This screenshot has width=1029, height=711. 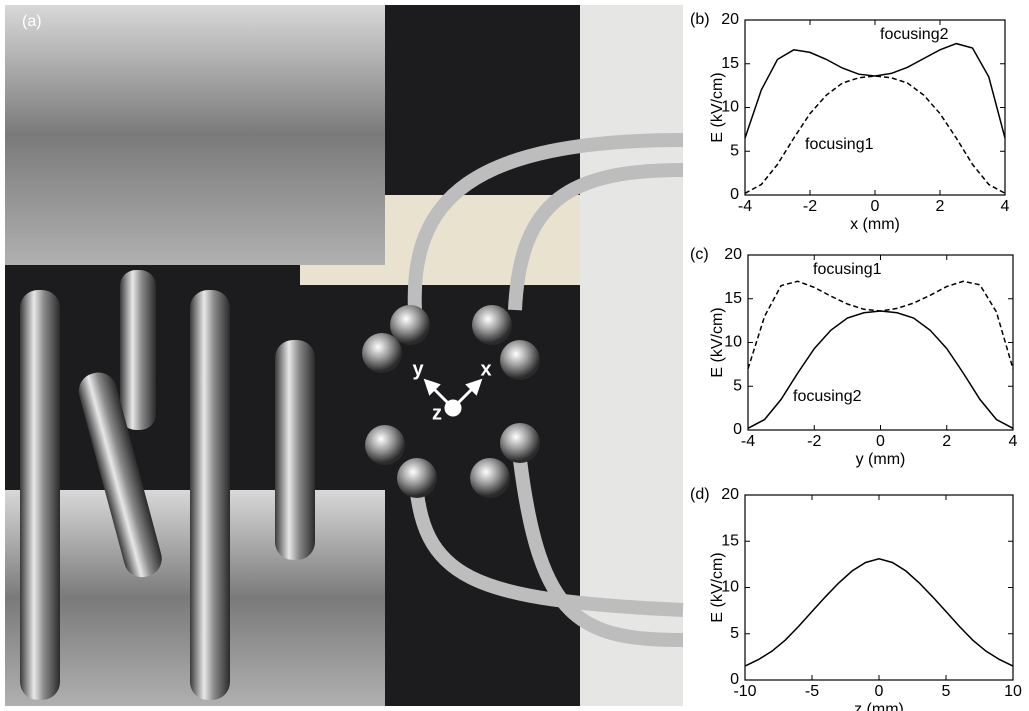 I want to click on panel-label: (b), so click(x=700, y=19).